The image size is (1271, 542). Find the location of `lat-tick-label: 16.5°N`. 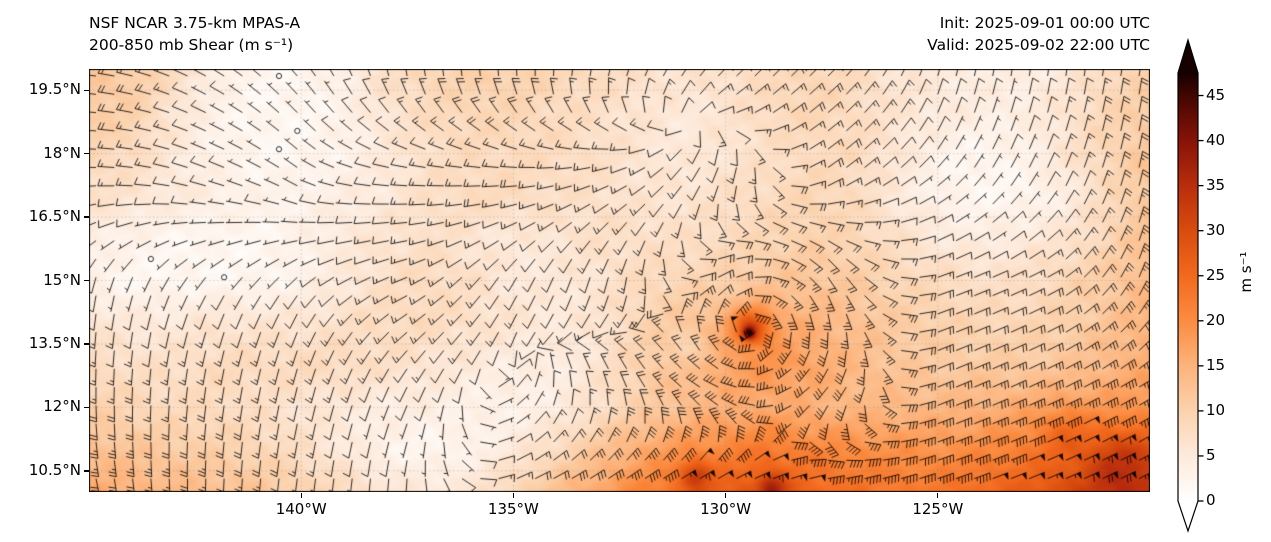

lat-tick-label: 16.5°N is located at coordinates (54, 216).